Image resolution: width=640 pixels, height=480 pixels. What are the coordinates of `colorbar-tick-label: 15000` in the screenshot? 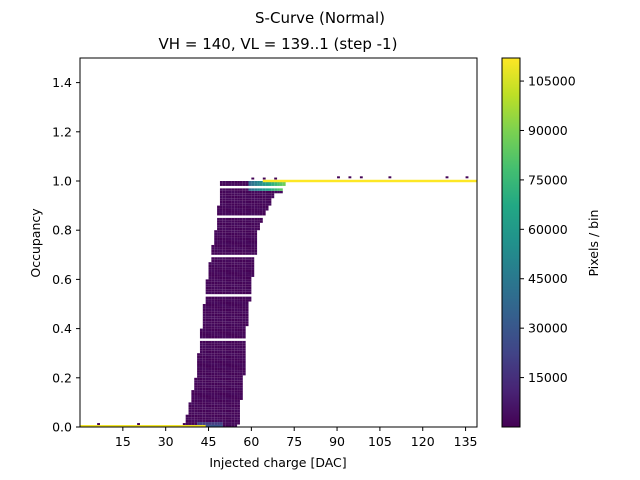 It's located at (548, 377).